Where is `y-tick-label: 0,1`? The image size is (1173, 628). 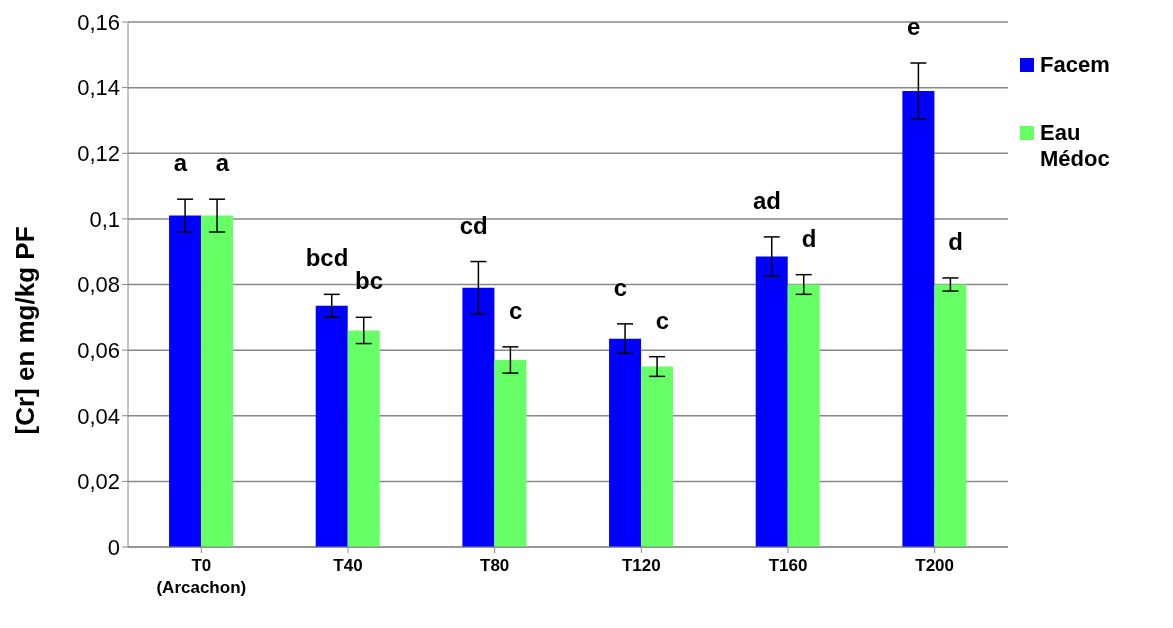 y-tick-label: 0,1 is located at coordinates (104, 219).